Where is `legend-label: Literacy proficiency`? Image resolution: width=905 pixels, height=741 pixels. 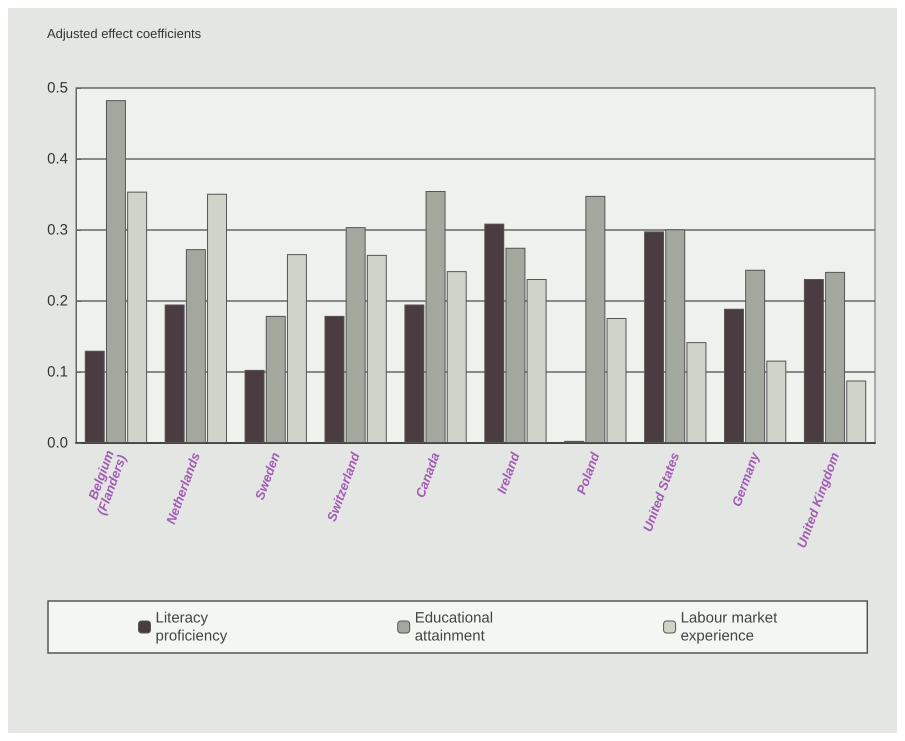 legend-label: Literacy proficiency is located at coordinates (192, 627).